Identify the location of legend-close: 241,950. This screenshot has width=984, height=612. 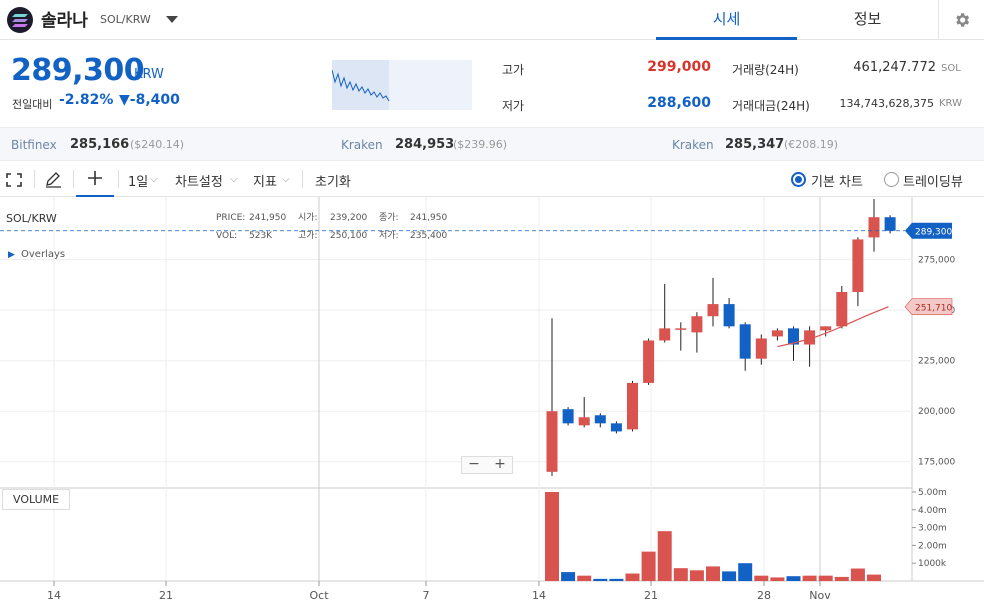
(428, 218).